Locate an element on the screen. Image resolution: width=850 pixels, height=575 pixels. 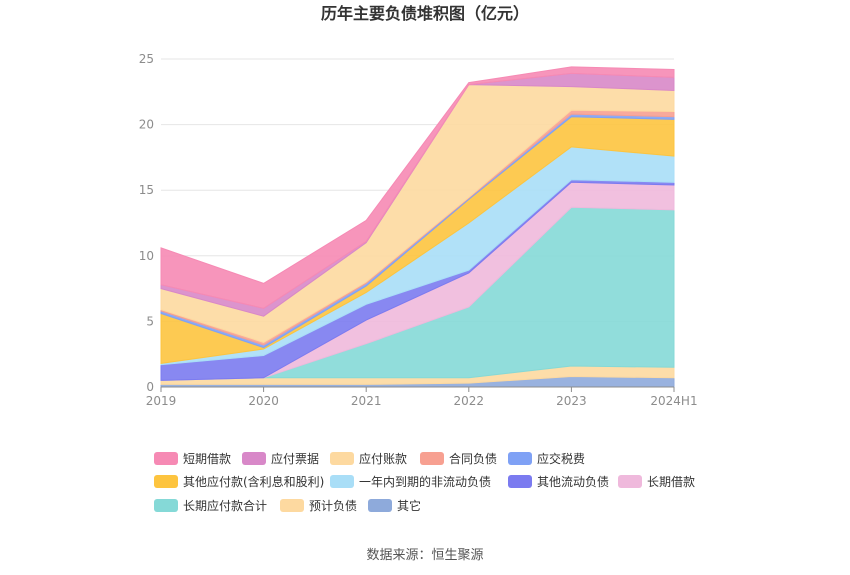
y-tick-label: 10 is located at coordinates (146, 256).